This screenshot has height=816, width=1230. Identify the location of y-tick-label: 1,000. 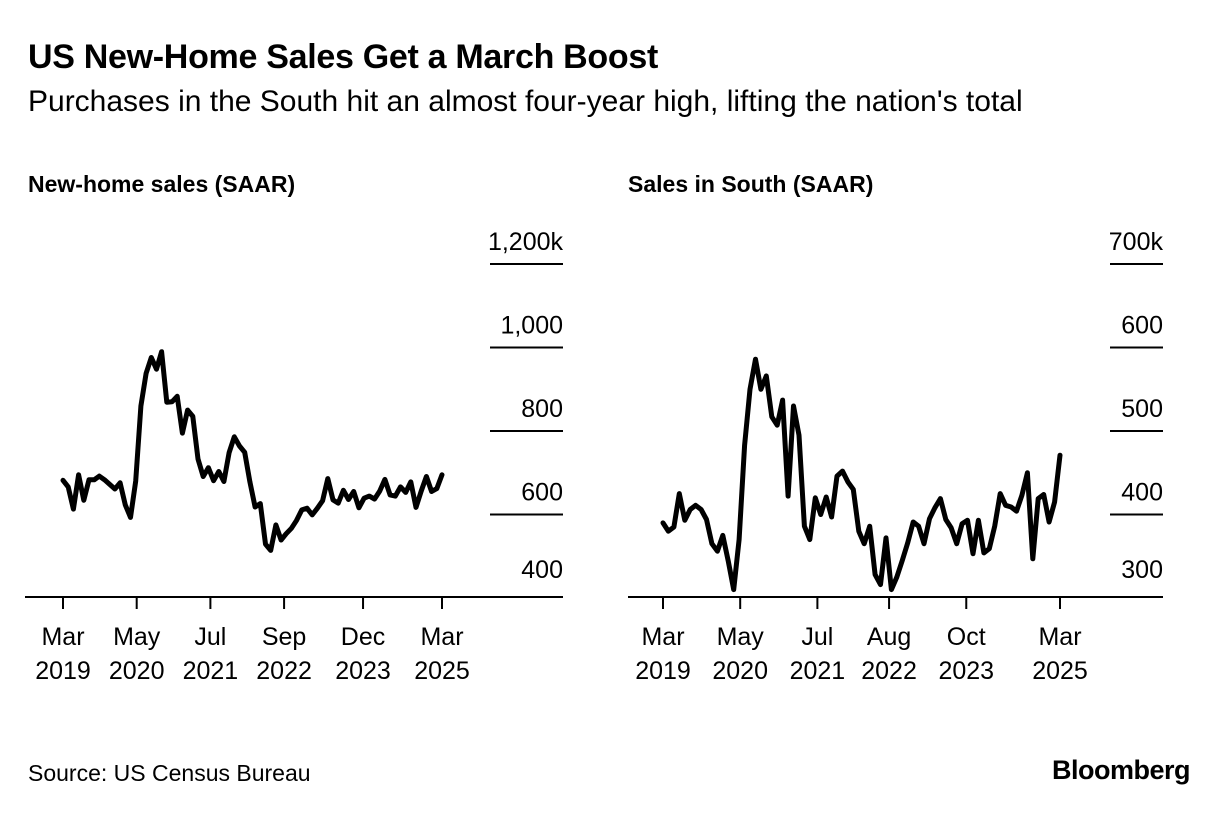
(531, 326).